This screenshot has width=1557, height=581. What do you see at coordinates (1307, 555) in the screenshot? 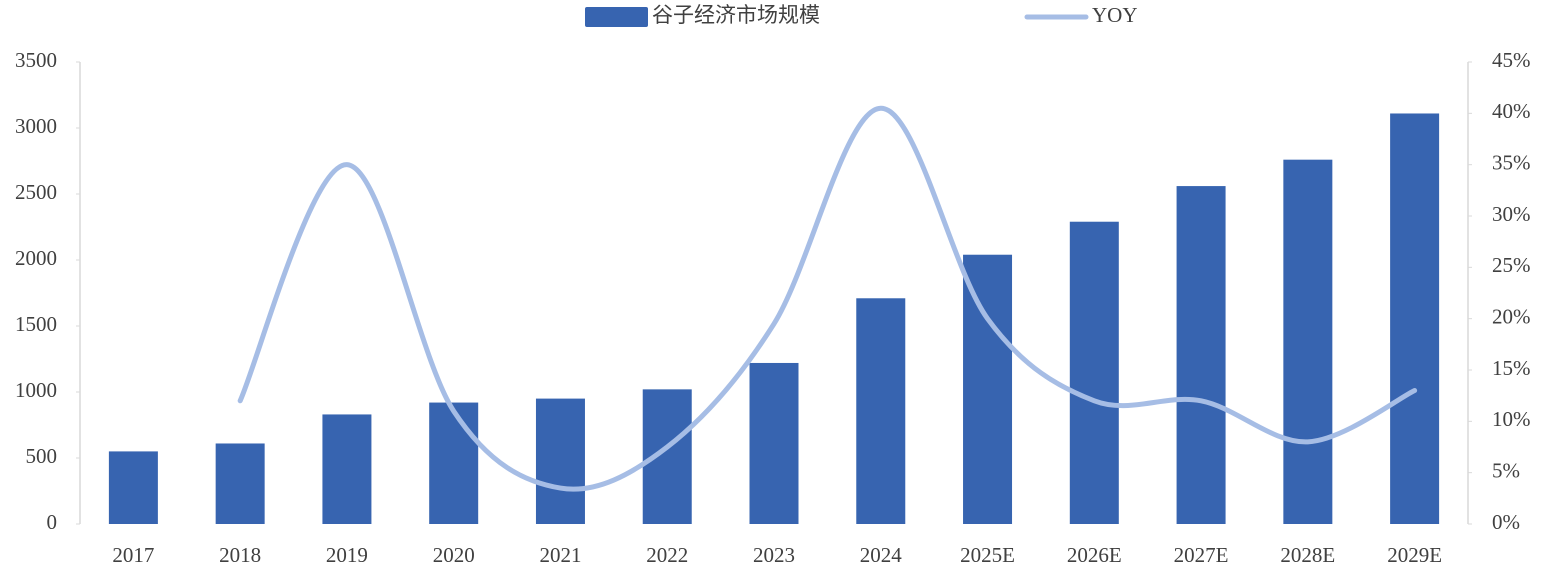
I see `x-tick-label: 2028E` at bounding box center [1307, 555].